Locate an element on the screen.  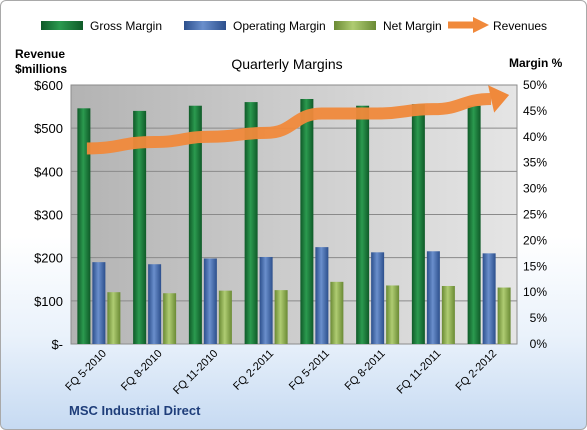
right-tick-label: 20% is located at coordinates (535, 240).